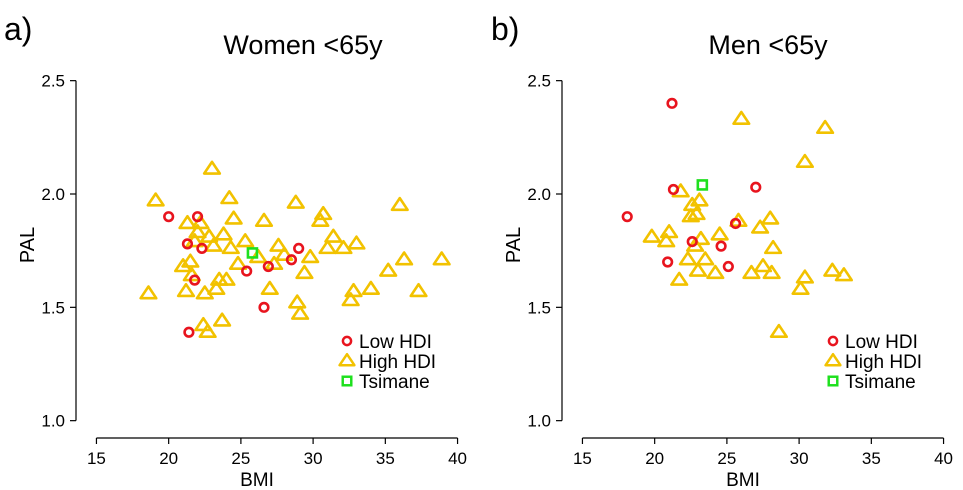  Describe the element at coordinates (505, 29) in the screenshot. I see `panel-label: b)` at that location.